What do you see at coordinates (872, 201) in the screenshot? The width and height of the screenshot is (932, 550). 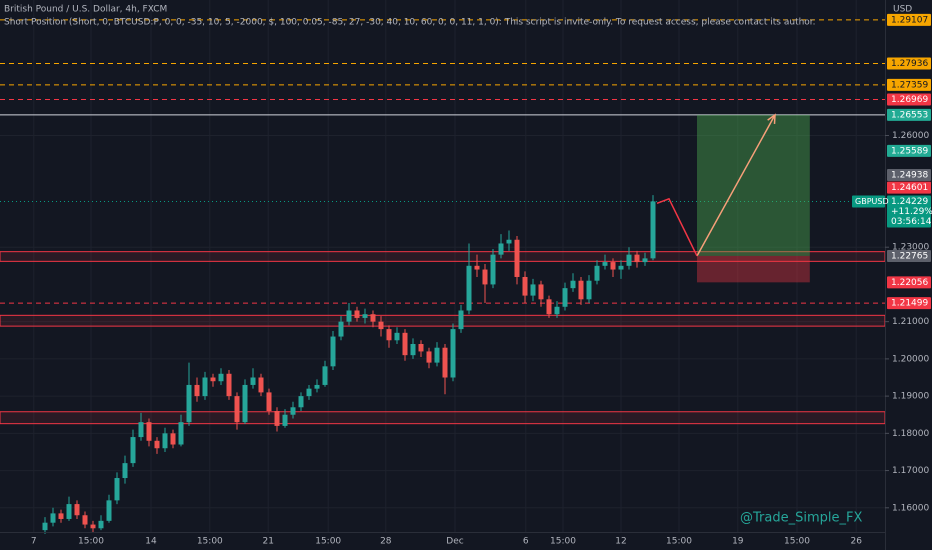 I see `symbol-tag: GBPUSD` at bounding box center [872, 201].